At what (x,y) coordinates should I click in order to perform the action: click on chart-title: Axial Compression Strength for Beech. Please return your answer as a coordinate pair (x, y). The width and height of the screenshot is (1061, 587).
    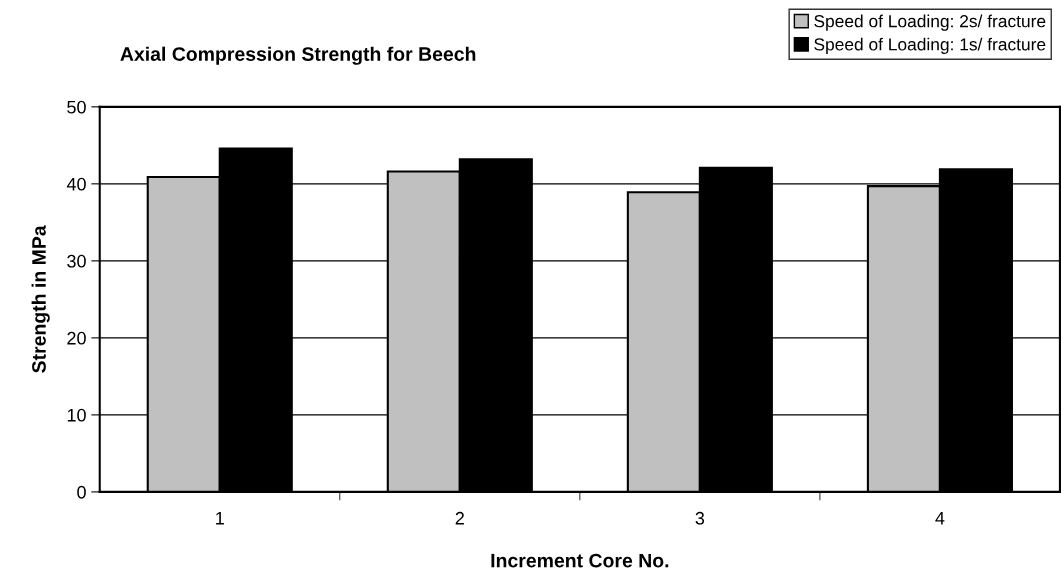
    Looking at the image, I should click on (298, 55).